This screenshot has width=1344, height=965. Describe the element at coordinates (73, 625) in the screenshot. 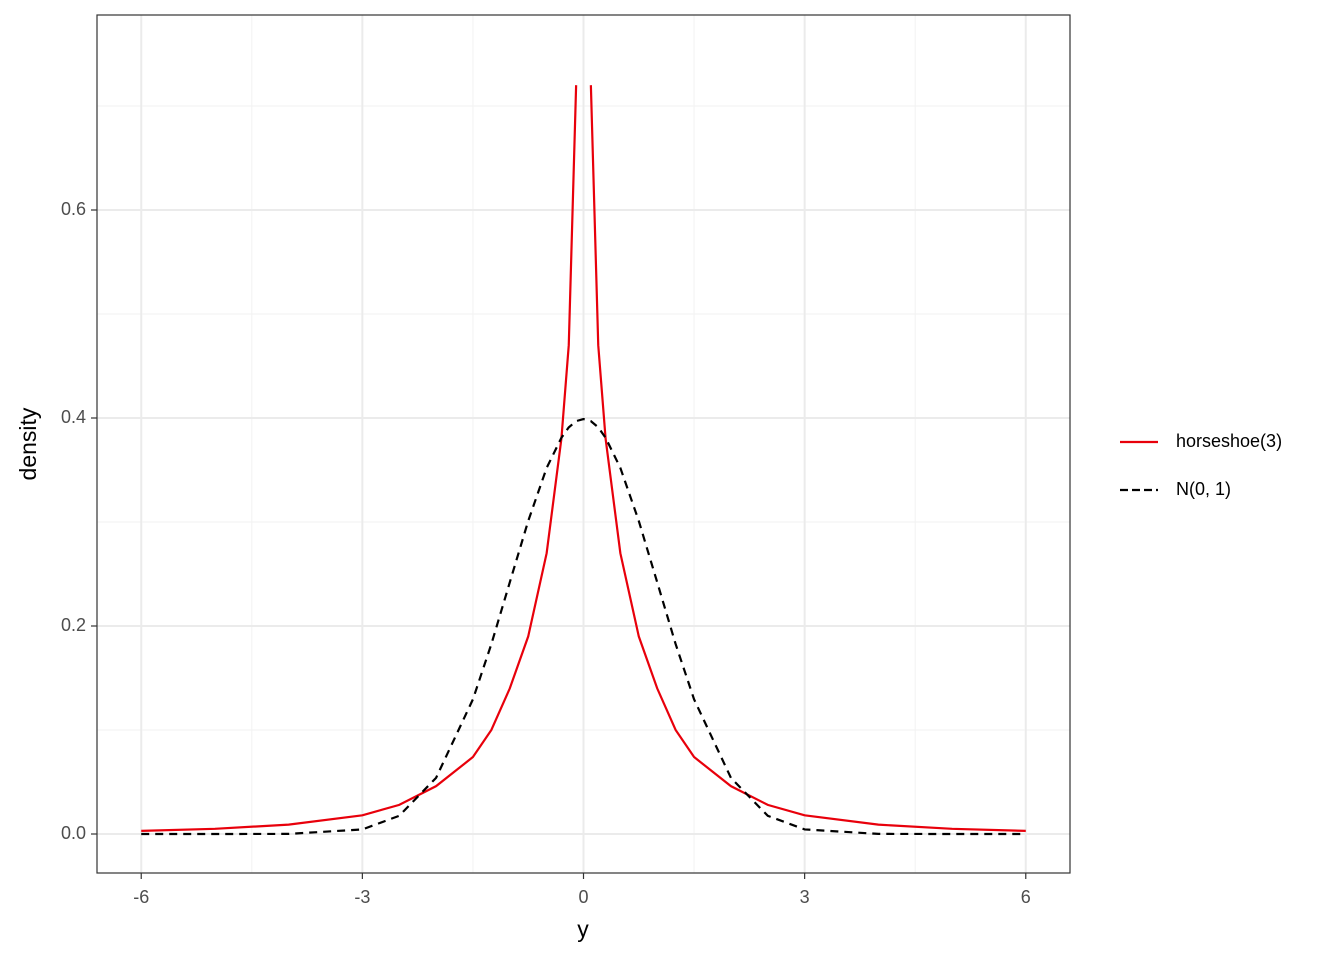

I see `y-tick-label: 0.2` at that location.